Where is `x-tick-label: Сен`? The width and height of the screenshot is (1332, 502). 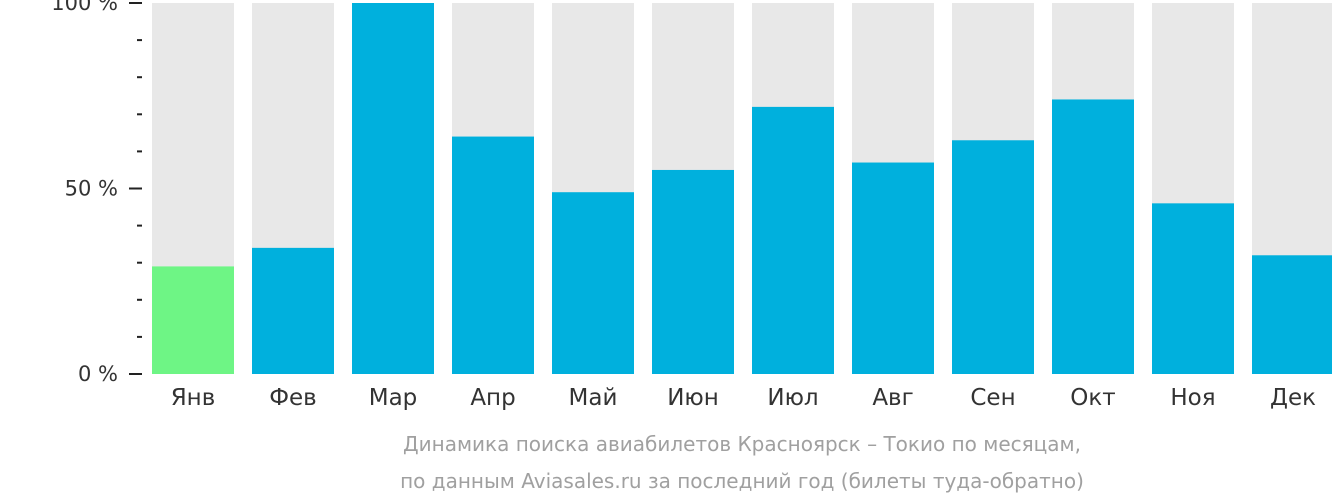
x-tick-label: Сен is located at coordinates (992, 398).